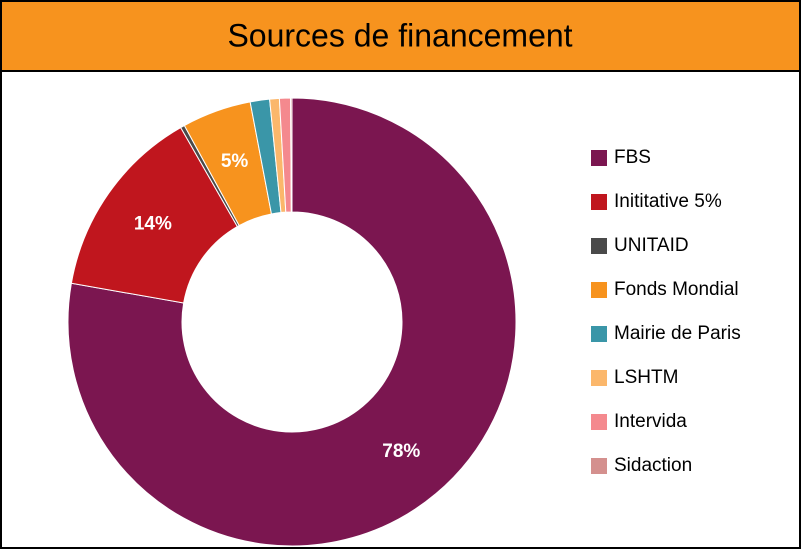 The width and height of the screenshot is (801, 549). I want to click on data-label: 5%, so click(235, 161).